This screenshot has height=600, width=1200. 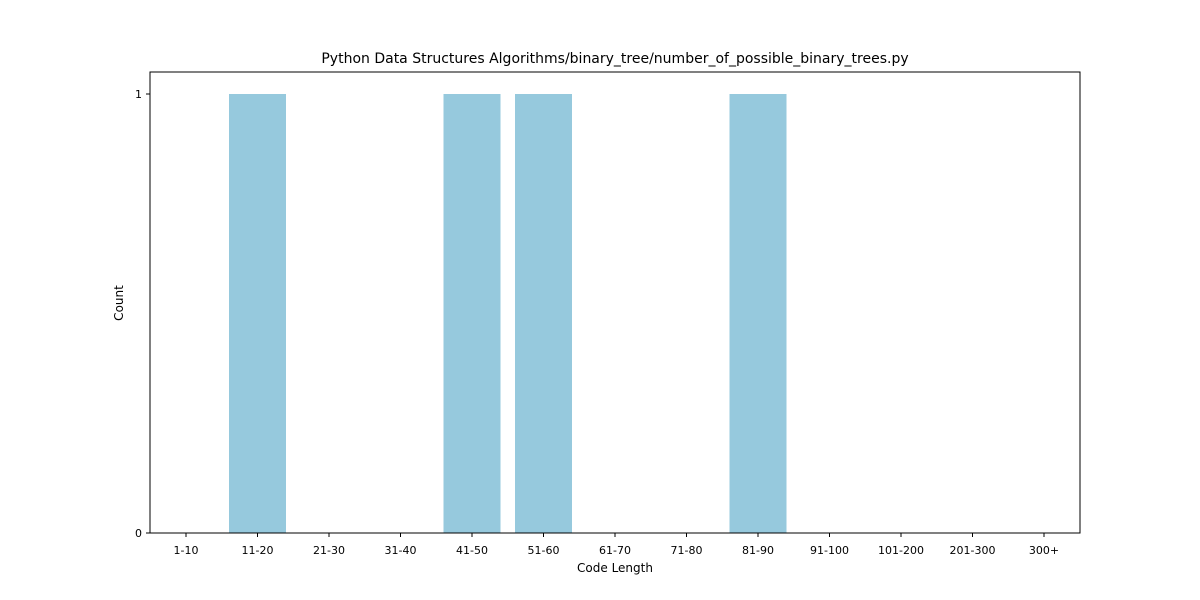 What do you see at coordinates (615, 568) in the screenshot?
I see `x-axis-label: Code Length` at bounding box center [615, 568].